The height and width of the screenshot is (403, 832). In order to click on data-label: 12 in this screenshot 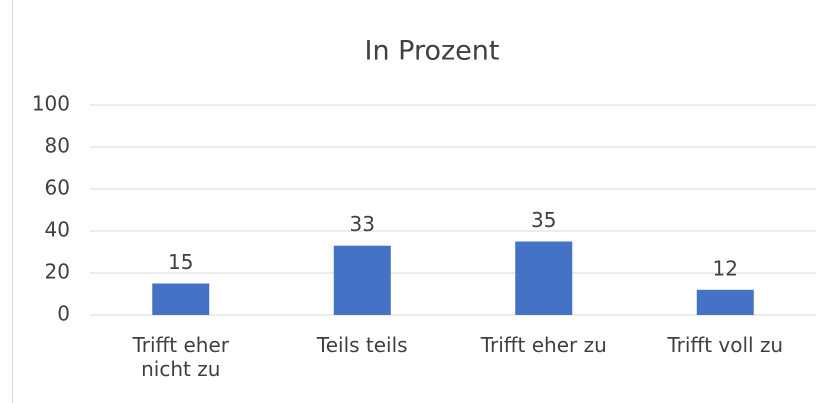, I will do `click(725, 268)`.